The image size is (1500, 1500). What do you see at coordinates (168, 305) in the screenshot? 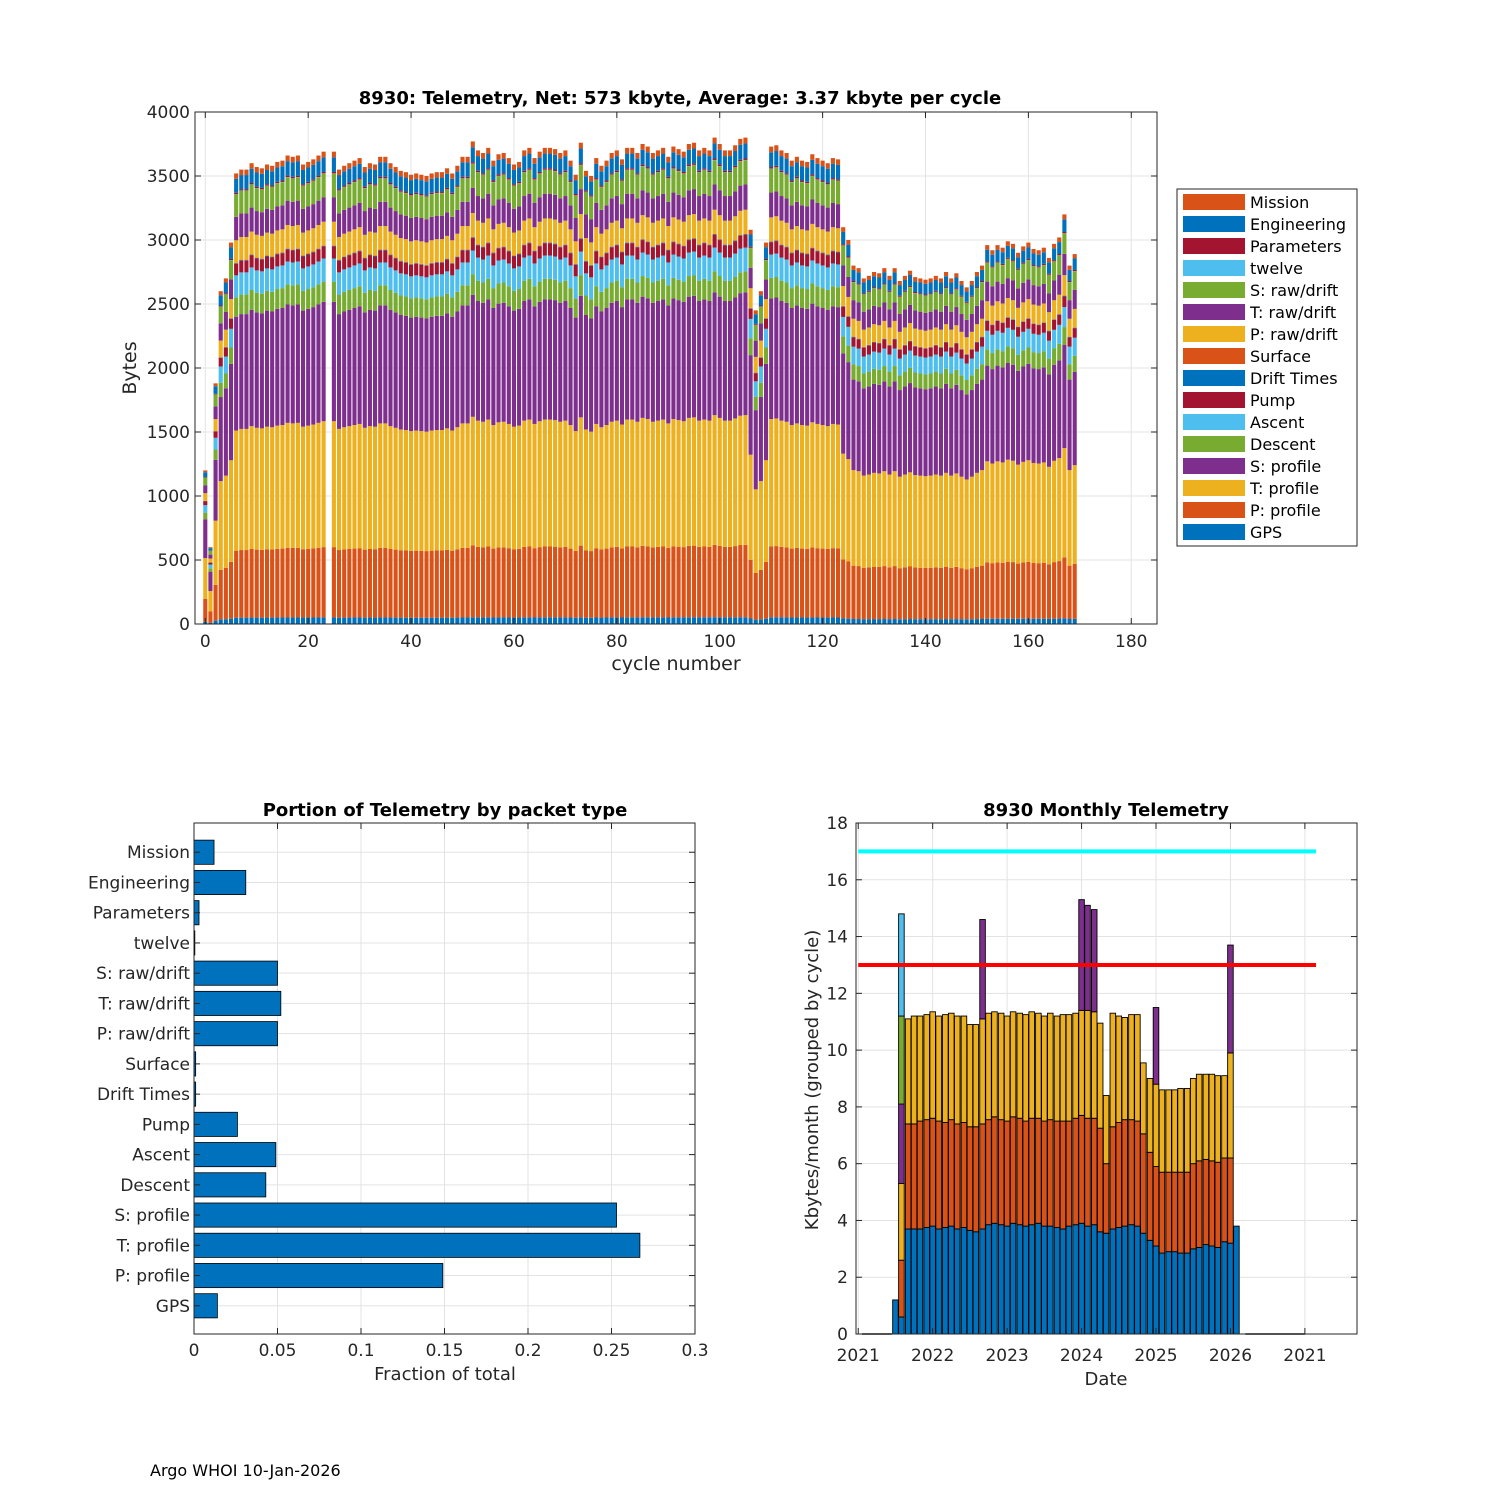
I see `top-ytick-label: 2500` at bounding box center [168, 305].